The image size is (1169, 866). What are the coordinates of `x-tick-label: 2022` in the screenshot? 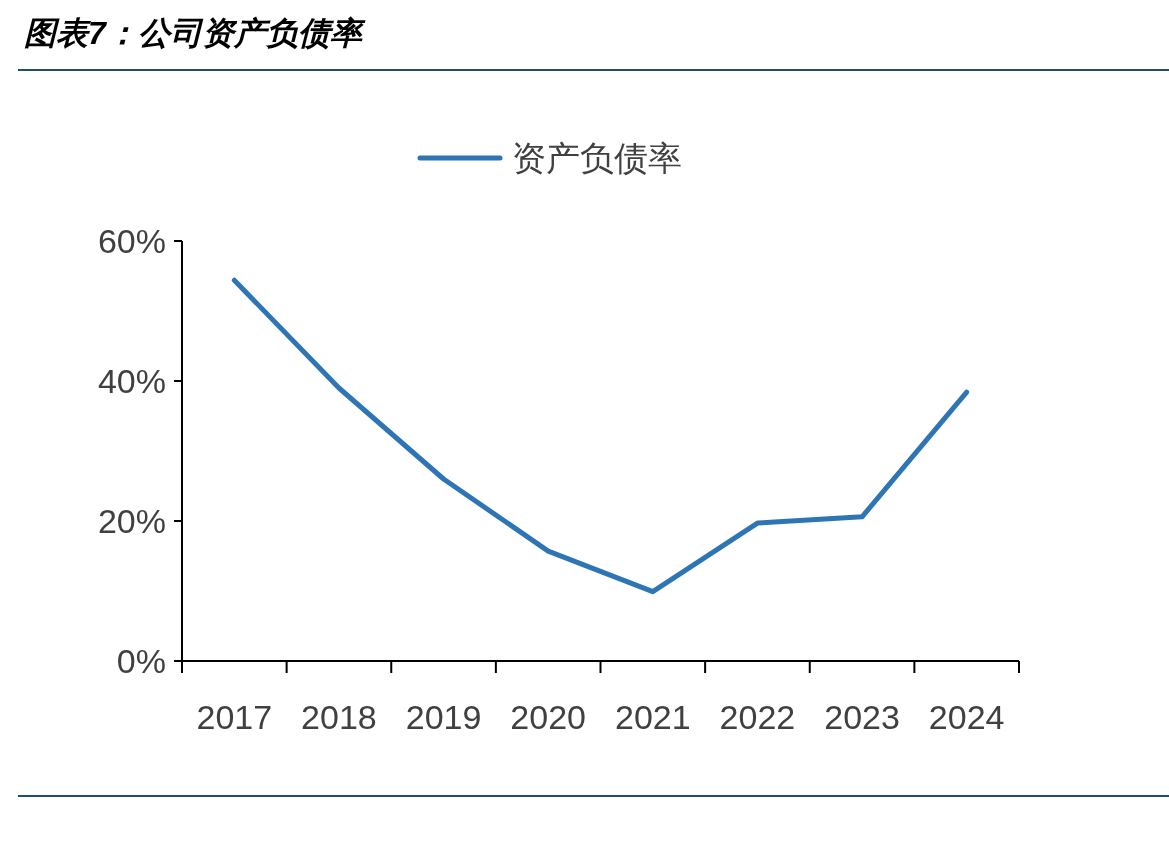 It's located at (757, 717).